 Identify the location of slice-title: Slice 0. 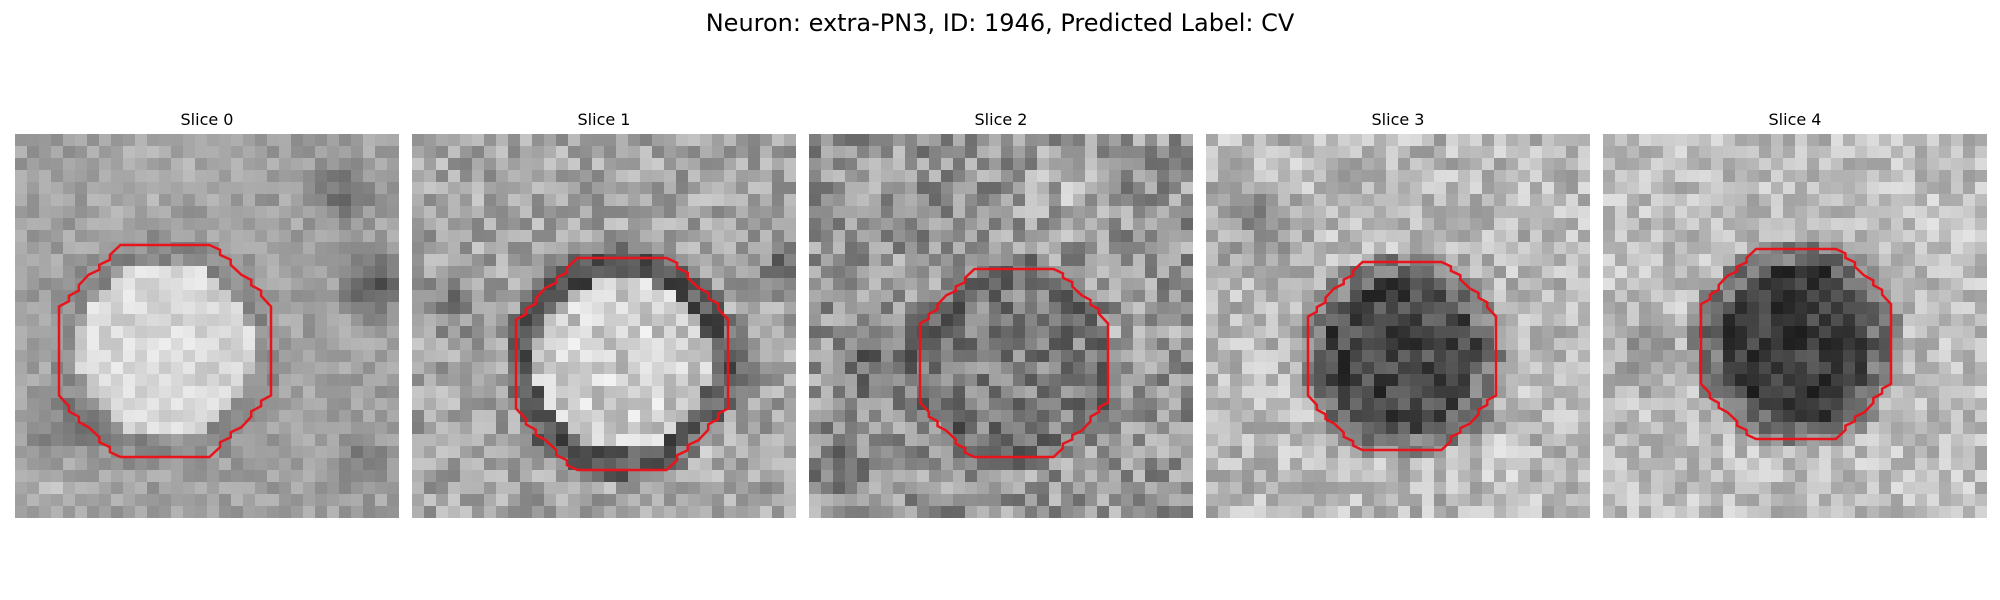
(207, 119).